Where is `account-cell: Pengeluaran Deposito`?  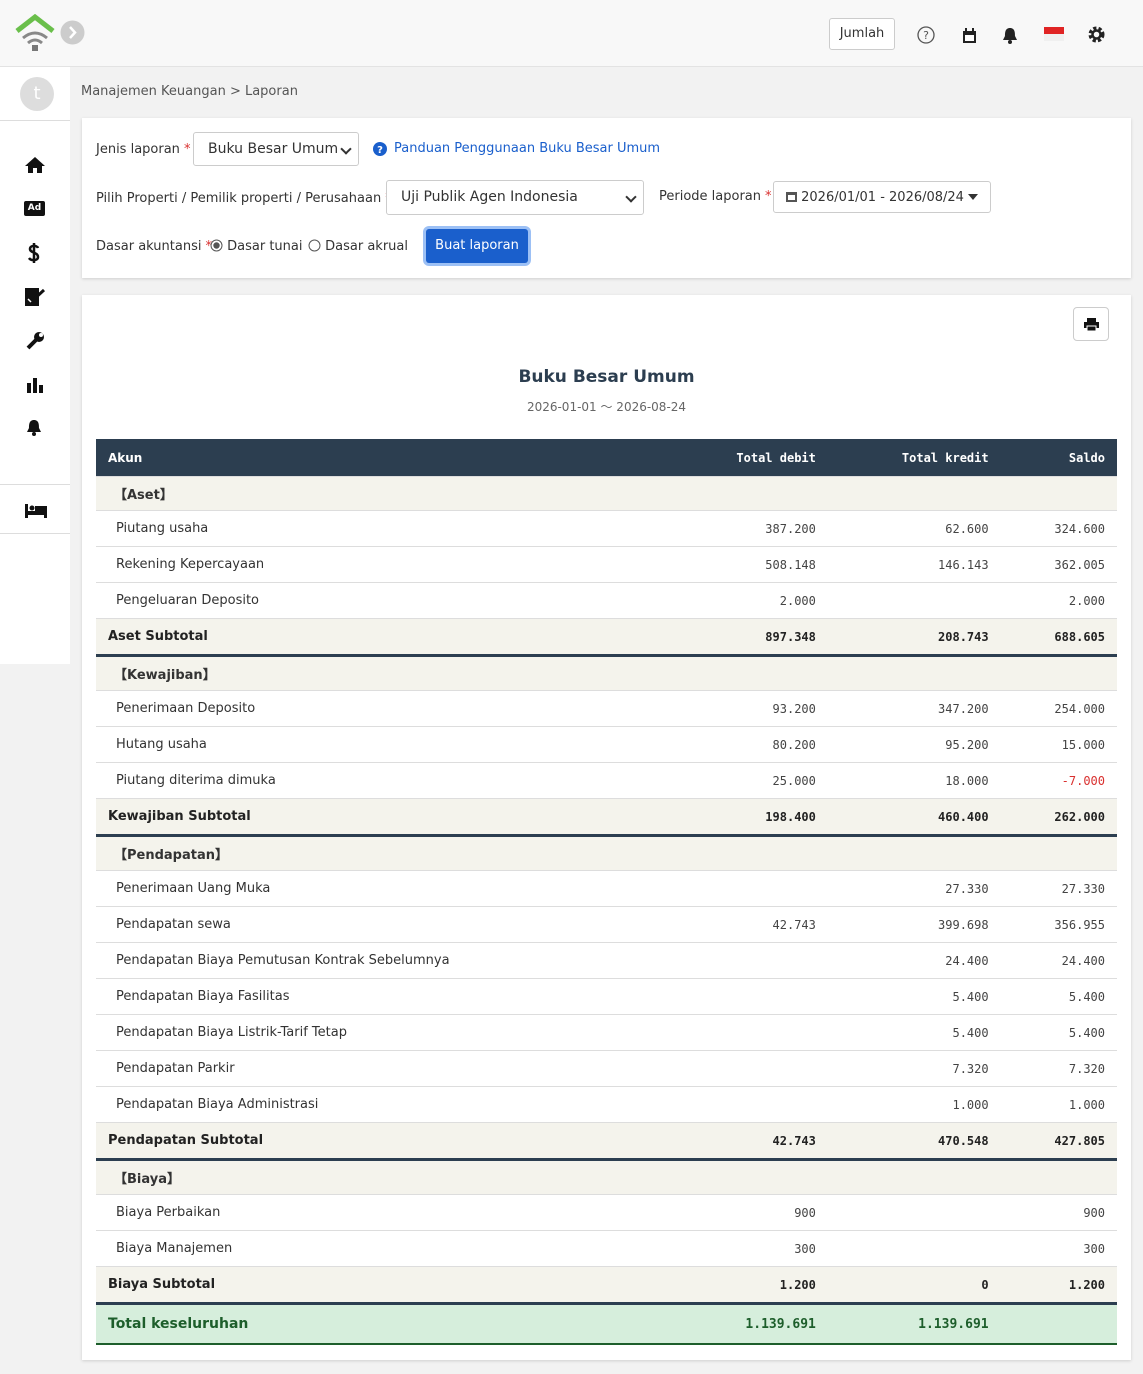
account-cell: Pengeluaran Deposito is located at coordinates (381, 600).